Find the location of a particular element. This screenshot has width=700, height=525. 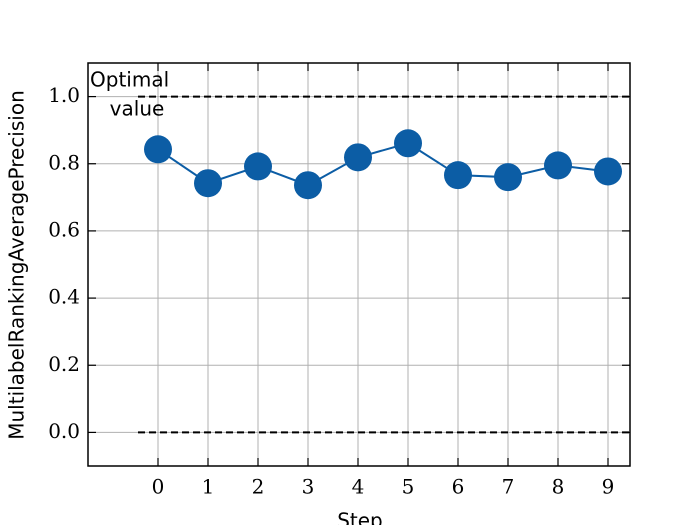

x-tick-label: 0 is located at coordinates (158, 487).